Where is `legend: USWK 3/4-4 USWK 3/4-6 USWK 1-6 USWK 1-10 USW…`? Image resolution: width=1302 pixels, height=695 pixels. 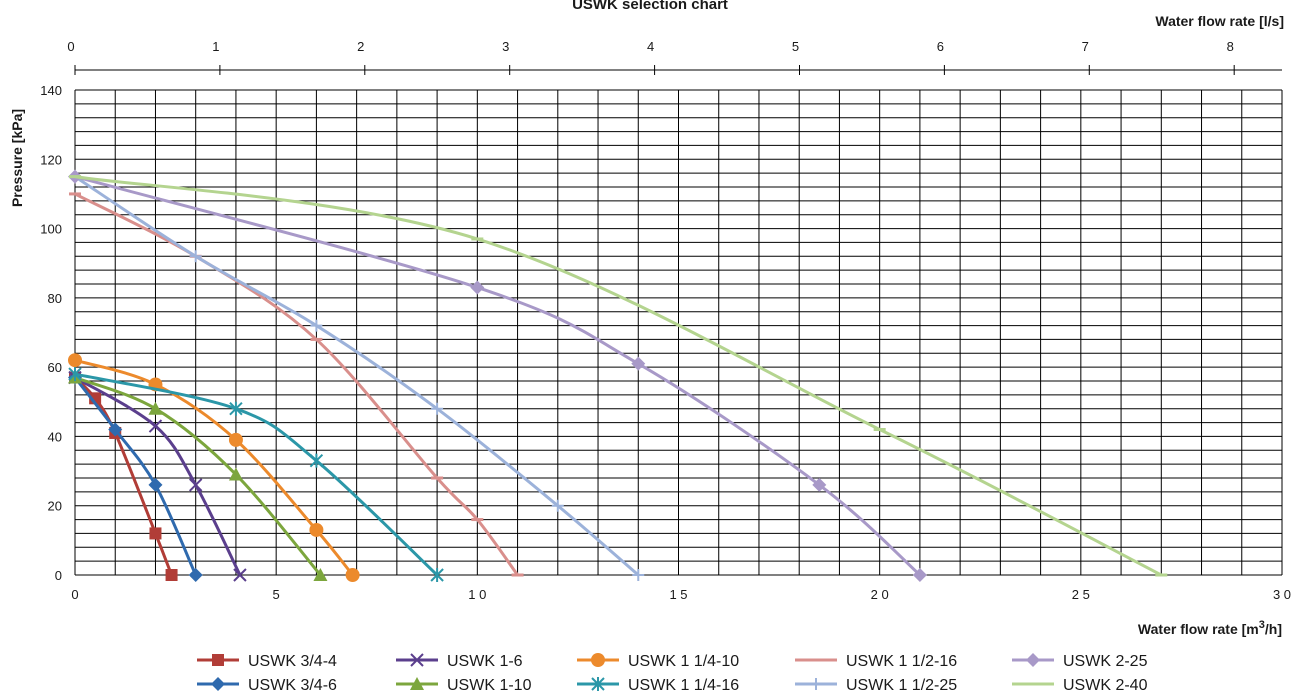
legend: USWK 3/4-4 USWK 3/4-6 USWK 1-6 USWK 1-10 USW… is located at coordinates (672, 673).